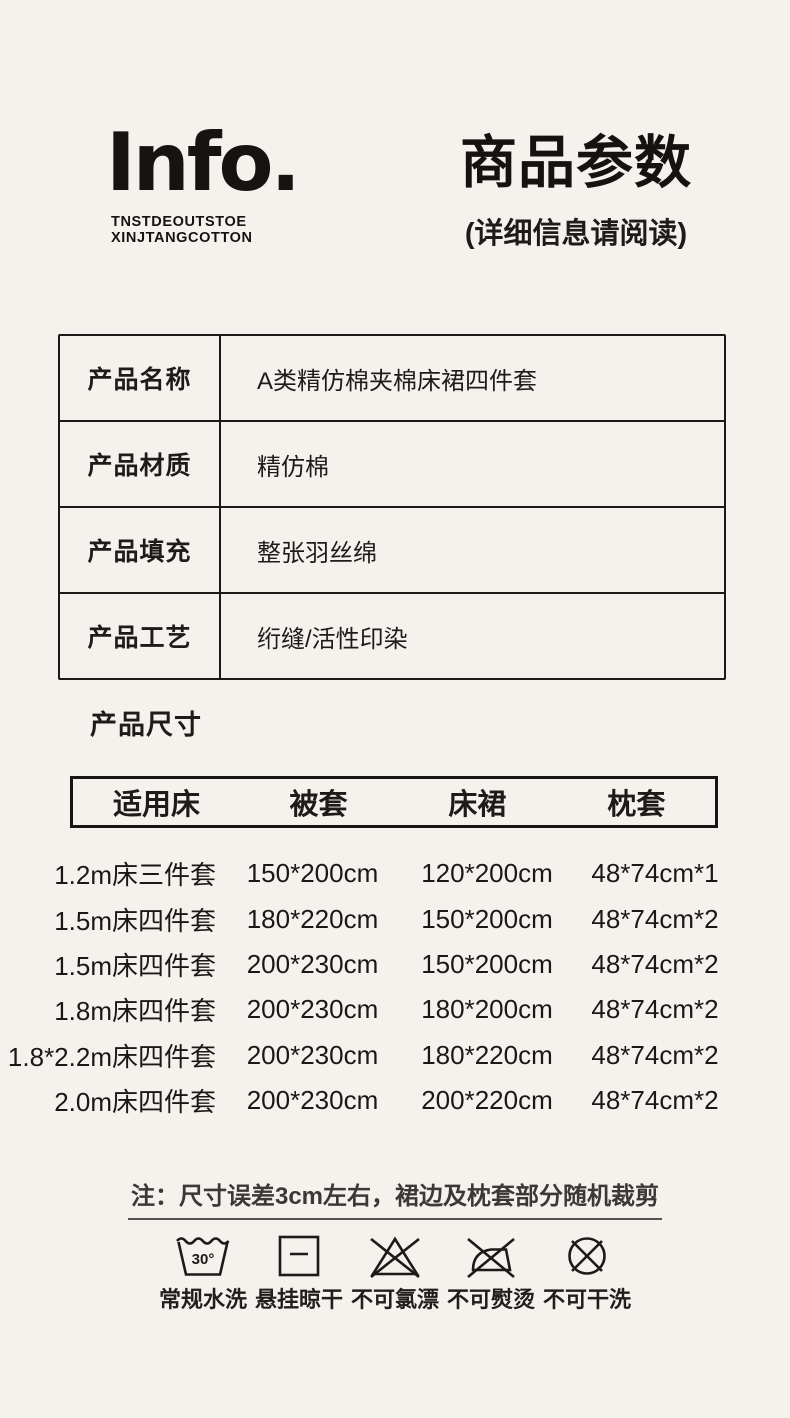 The height and width of the screenshot is (1418, 790). I want to click on care-label: 不可熨烫, so click(491, 1299).